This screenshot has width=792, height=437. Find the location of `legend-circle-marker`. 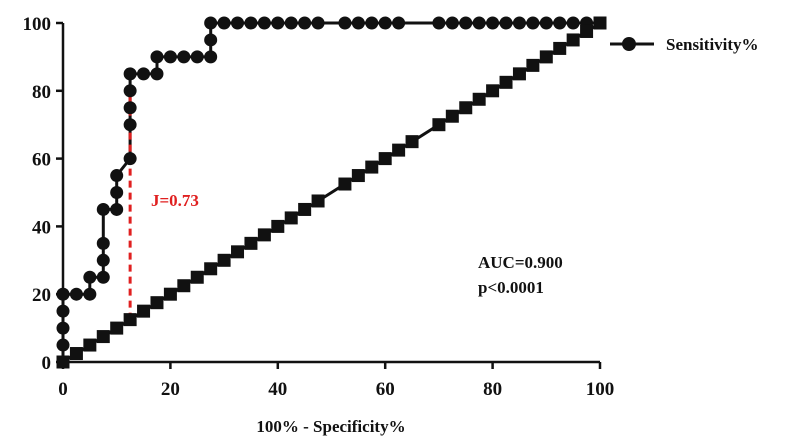

legend-circle-marker is located at coordinates (629, 44).